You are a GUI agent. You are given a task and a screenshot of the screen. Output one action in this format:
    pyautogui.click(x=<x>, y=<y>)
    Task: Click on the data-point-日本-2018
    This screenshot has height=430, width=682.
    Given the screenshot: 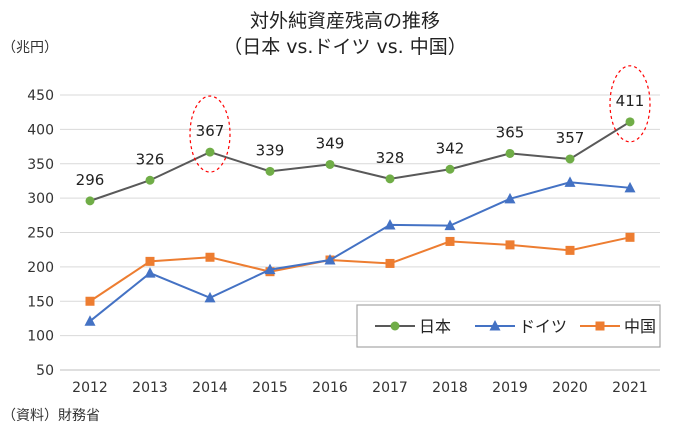 What is the action you would take?
    pyautogui.click(x=450, y=169)
    